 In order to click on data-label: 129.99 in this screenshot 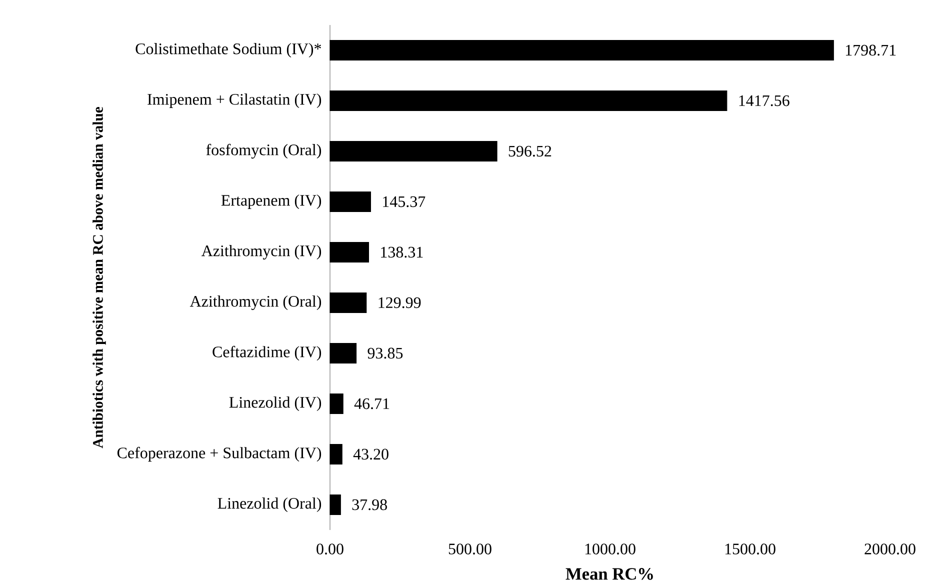, I will do `click(399, 302)`.